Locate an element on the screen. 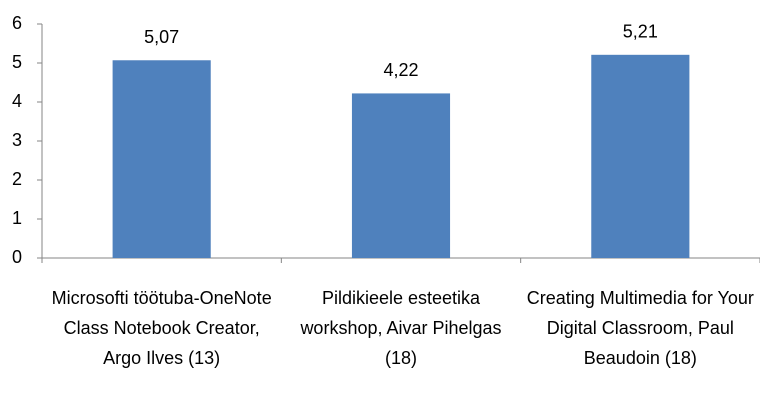  y-tick-label: 2 is located at coordinates (17, 179).